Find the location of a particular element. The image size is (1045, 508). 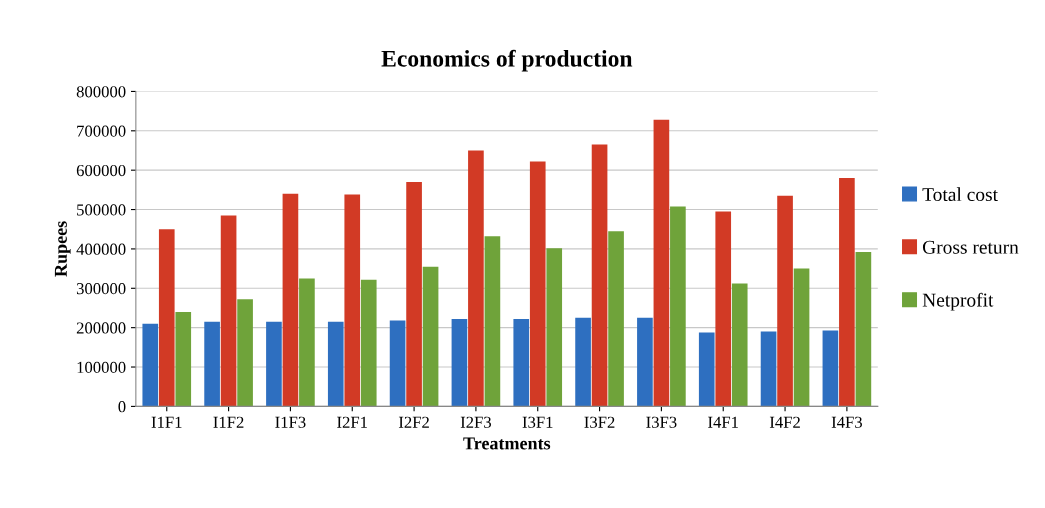

y-axis-title: Rupees is located at coordinates (62, 249).